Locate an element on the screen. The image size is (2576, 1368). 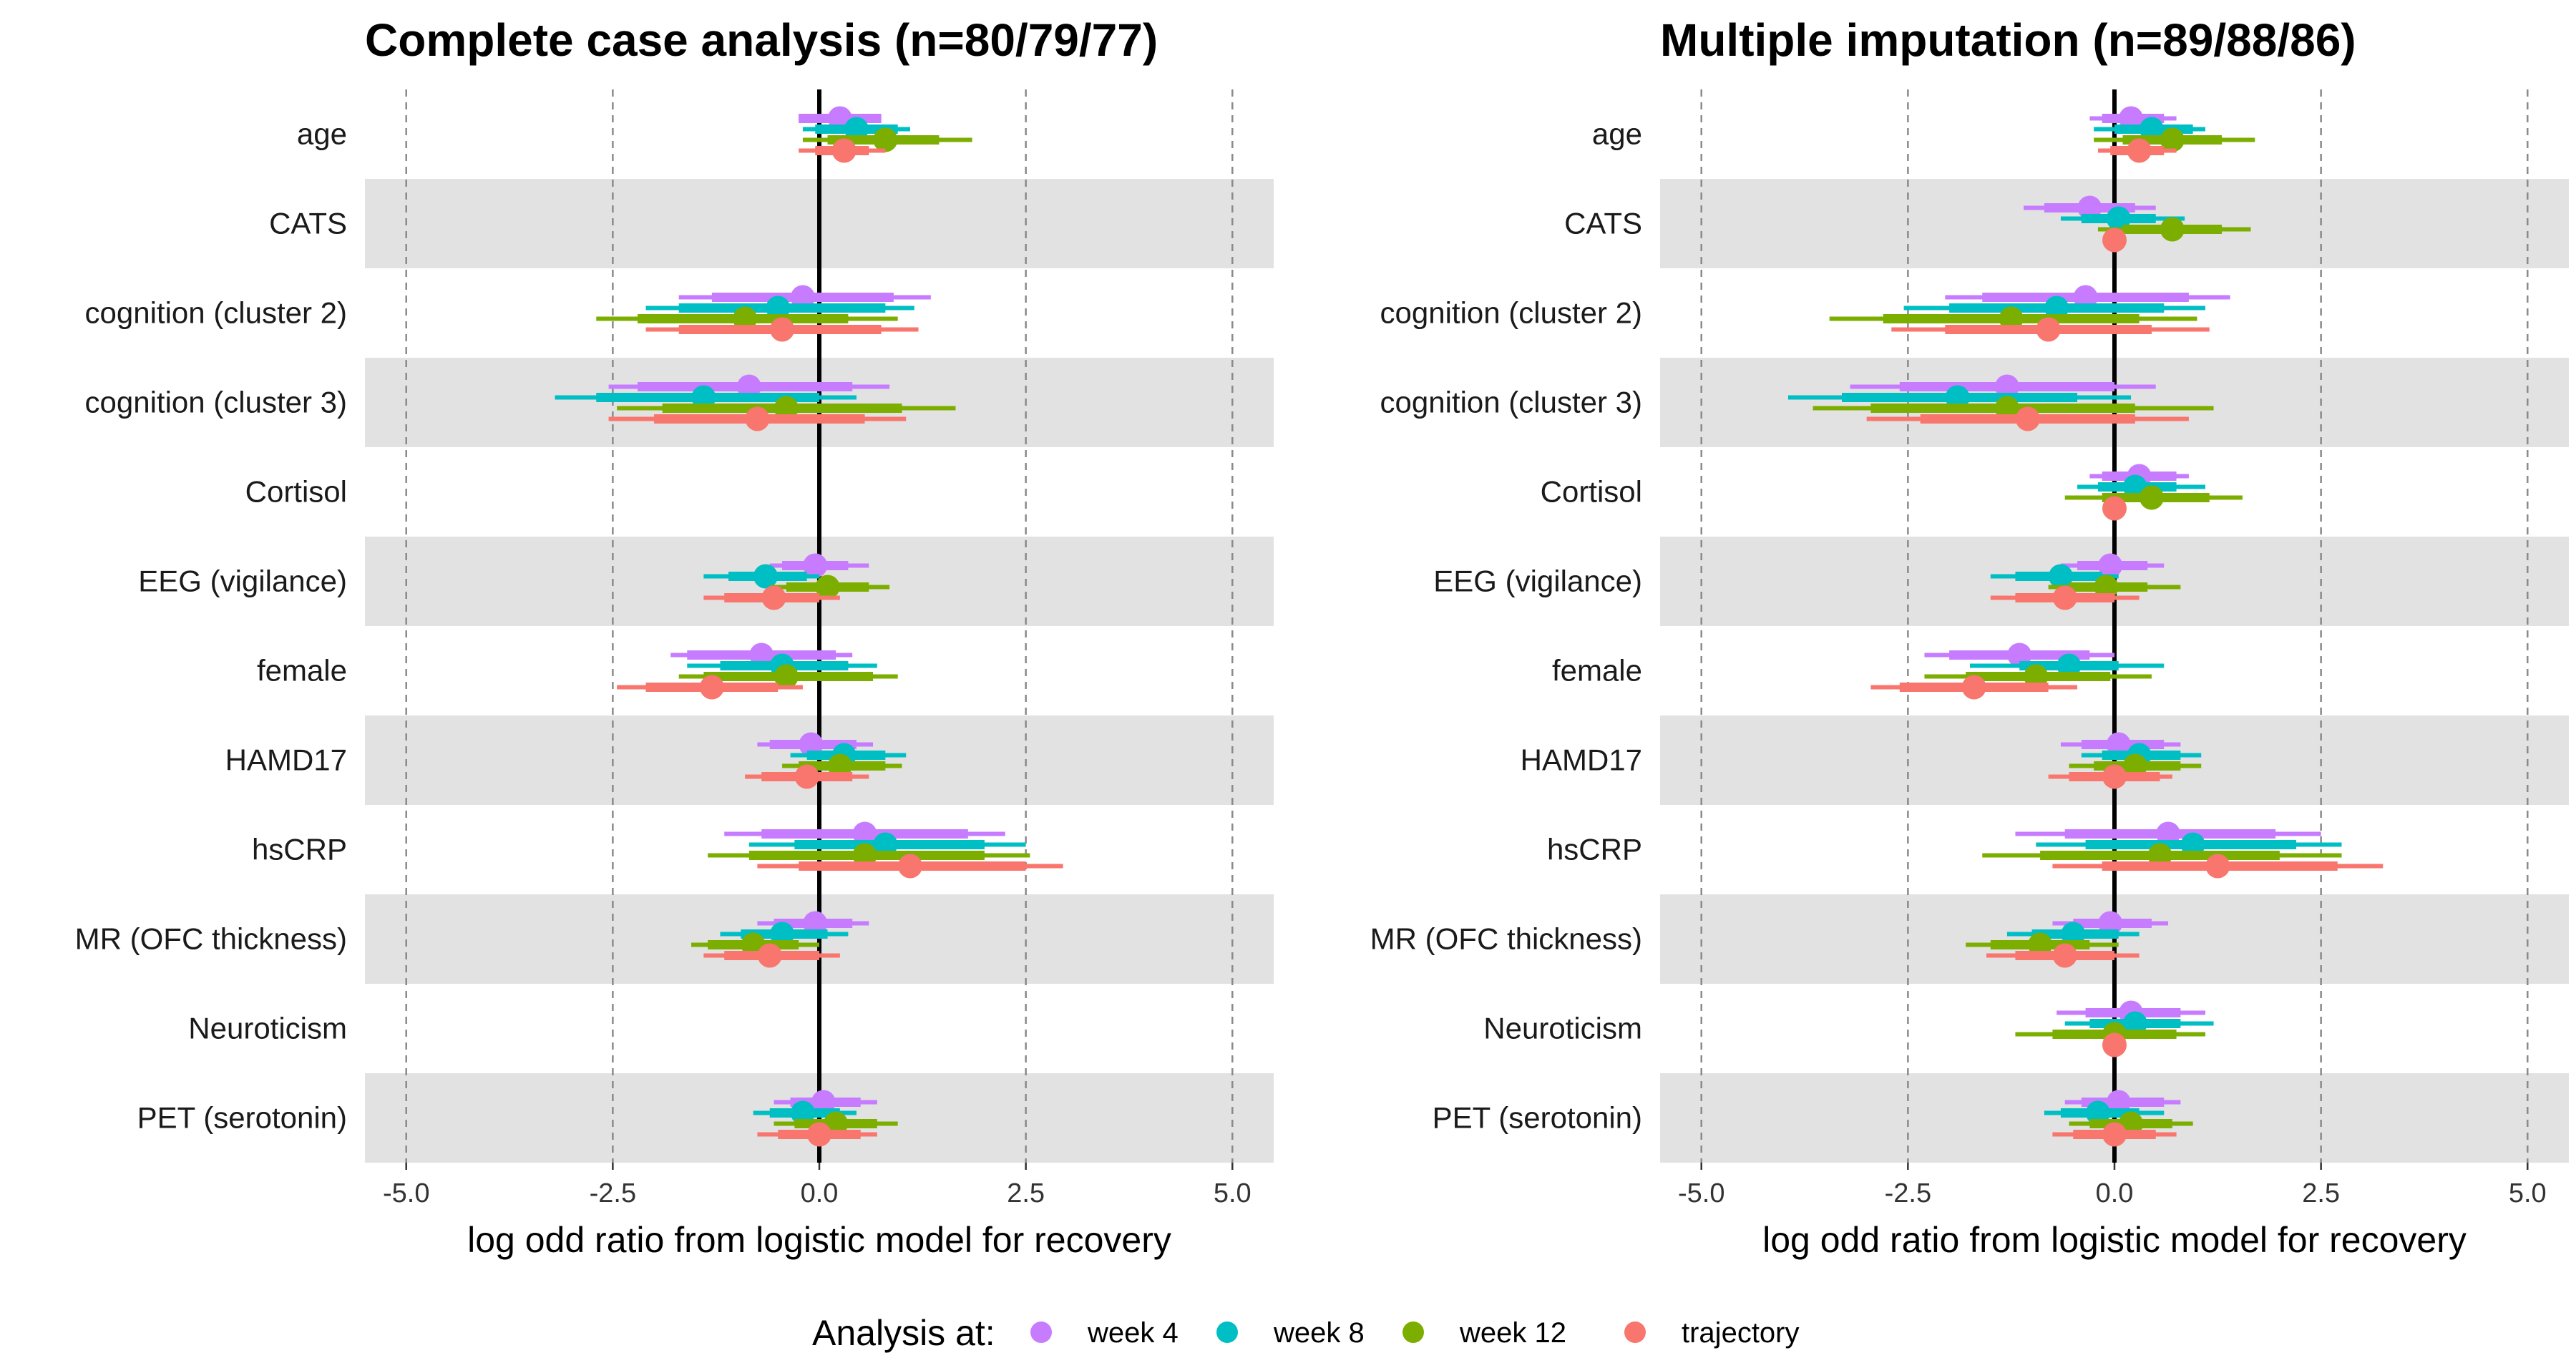
legend-label: week 12 is located at coordinates (1512, 1333).